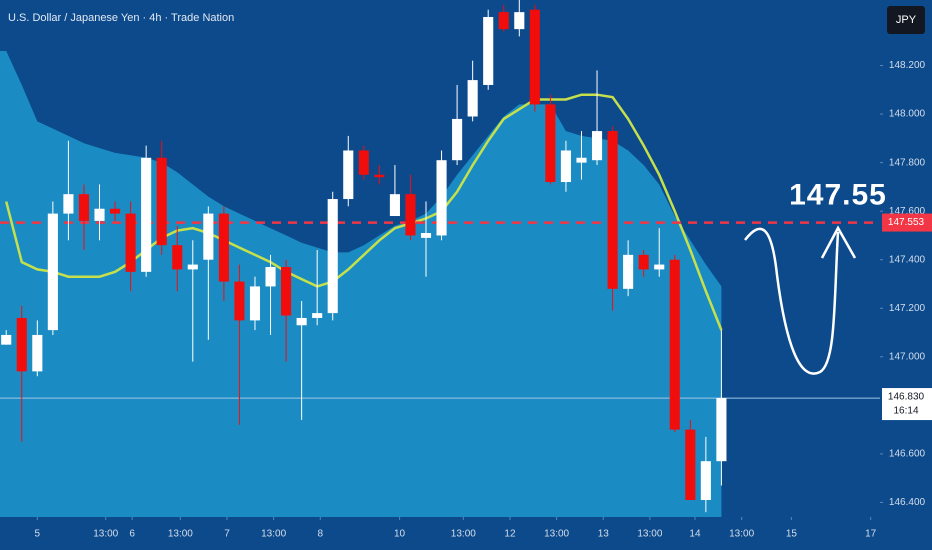  I want to click on level-price-box, so click(907, 222).